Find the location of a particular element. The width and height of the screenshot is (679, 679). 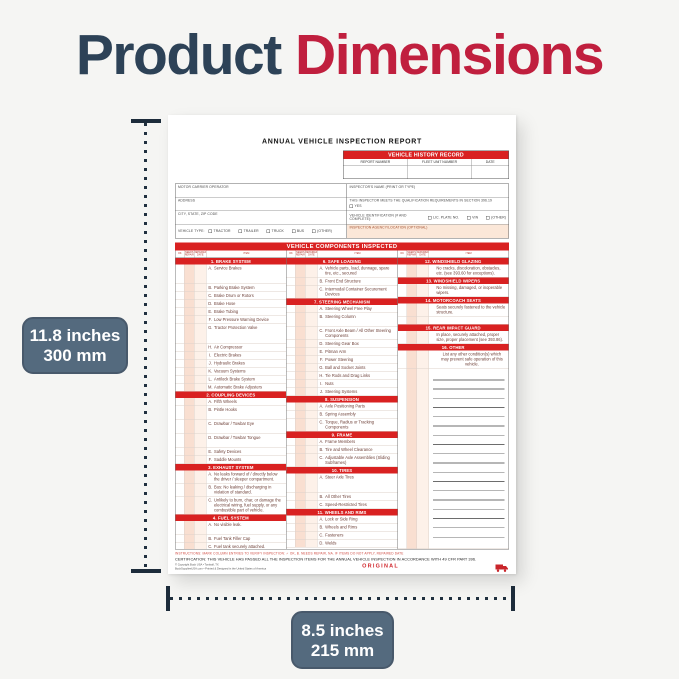

section-header: 2. COUPLING DEVICES is located at coordinates (231, 394).